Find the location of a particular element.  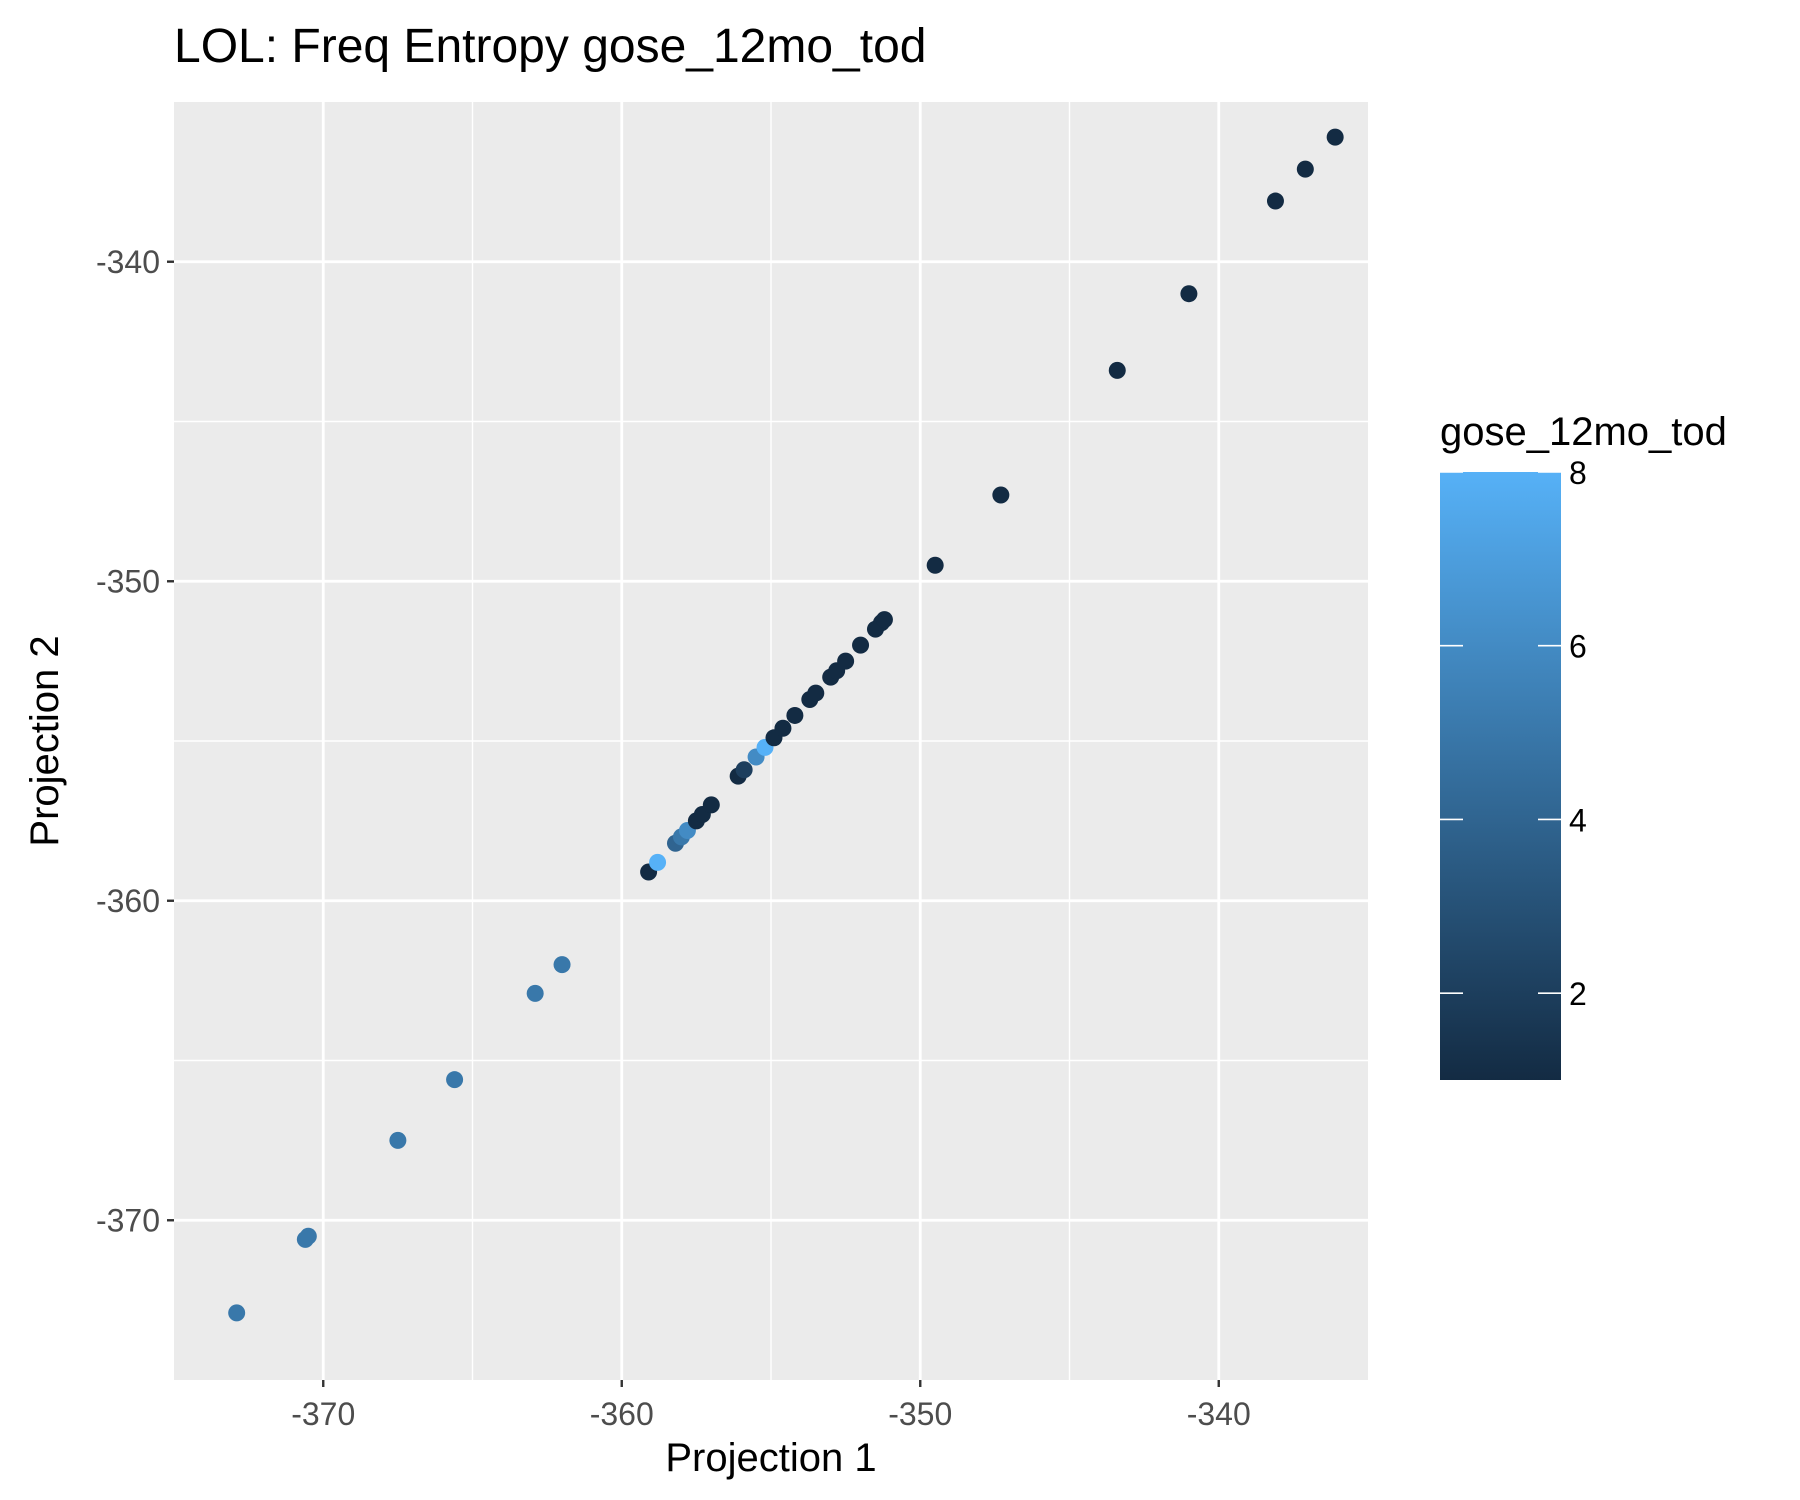

colorbar-tick-label: 8 is located at coordinates (1578, 473).